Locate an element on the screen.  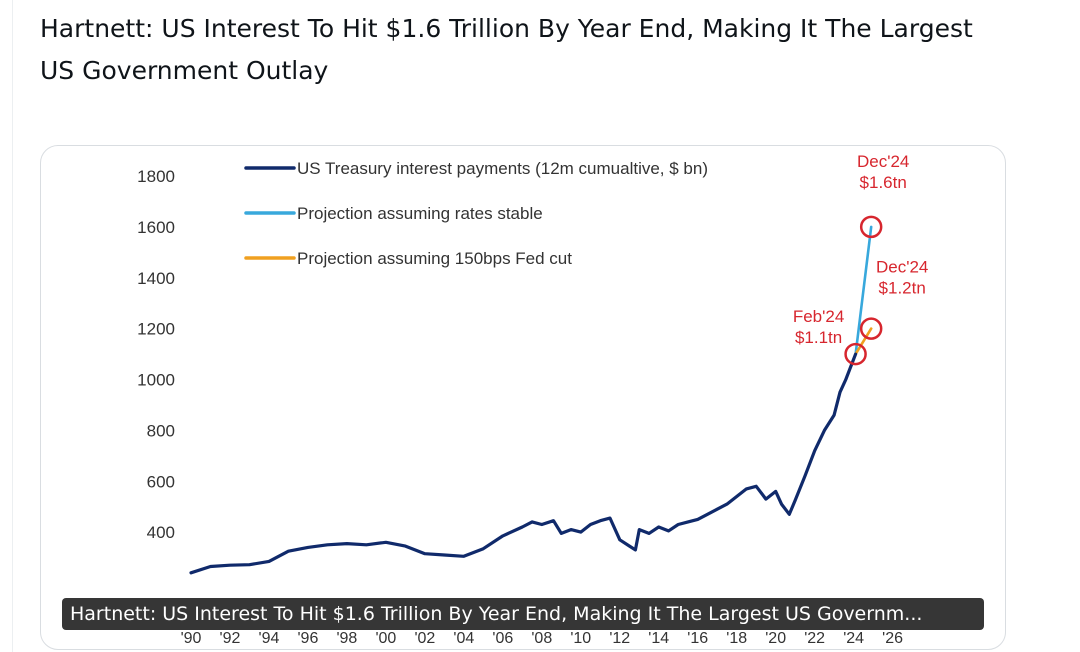
x-tick-label: '24 is located at coordinates (853, 638).